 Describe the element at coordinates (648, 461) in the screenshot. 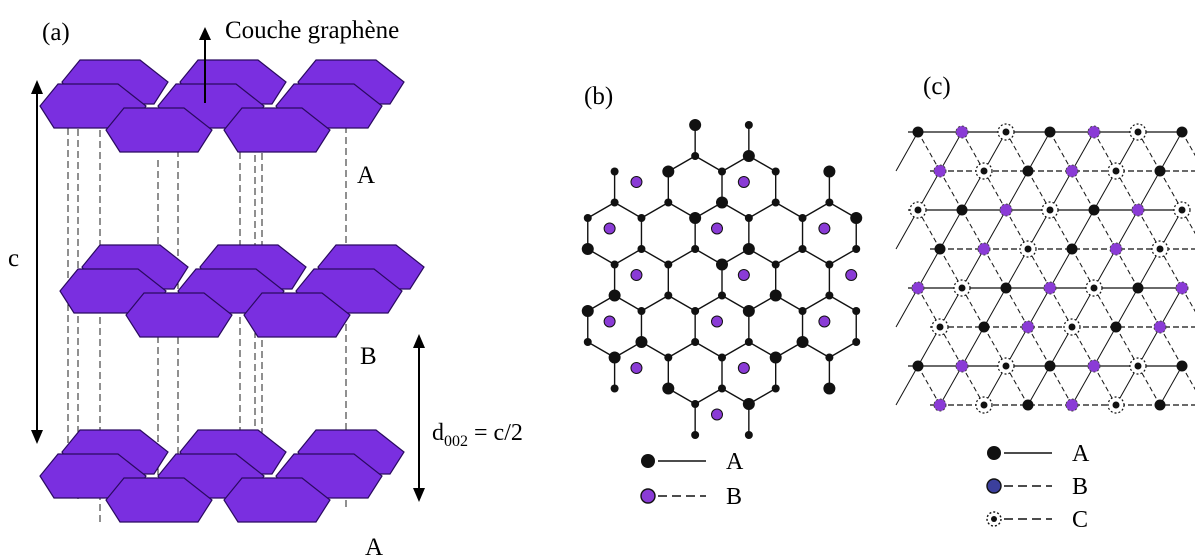

I see `legend-marker-a` at that location.